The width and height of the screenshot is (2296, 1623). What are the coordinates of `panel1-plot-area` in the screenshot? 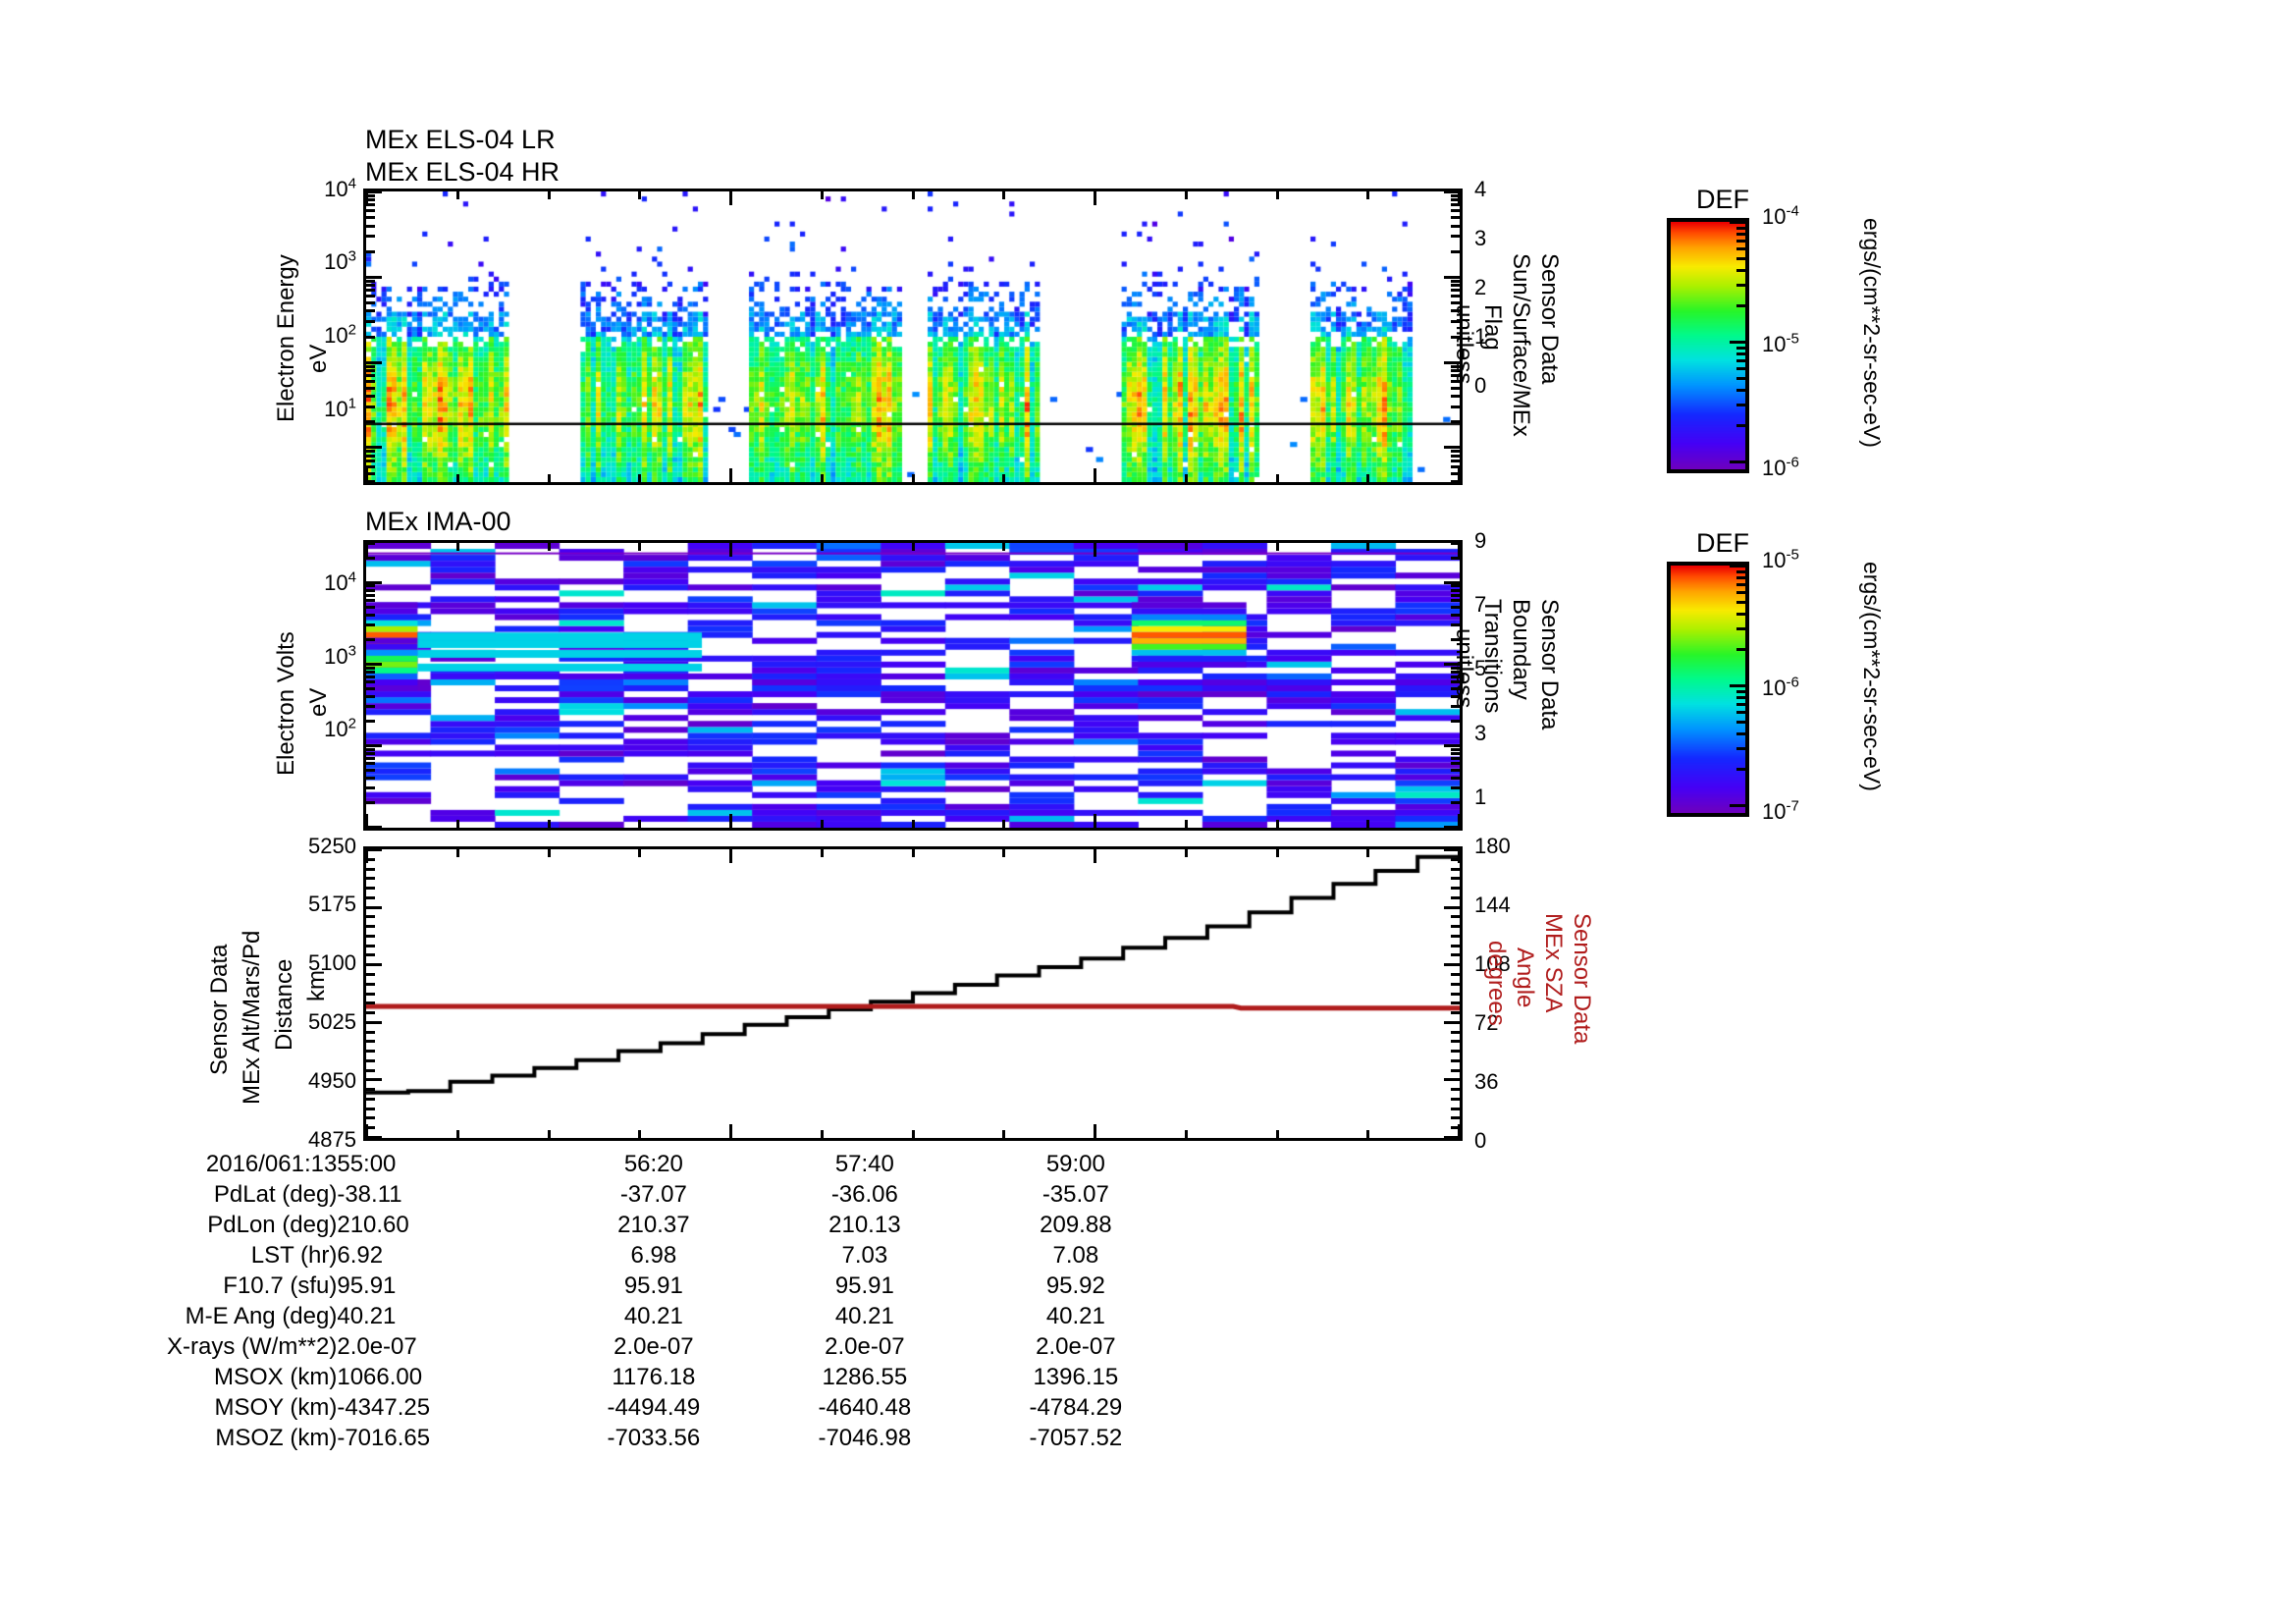 It's located at (913, 337).